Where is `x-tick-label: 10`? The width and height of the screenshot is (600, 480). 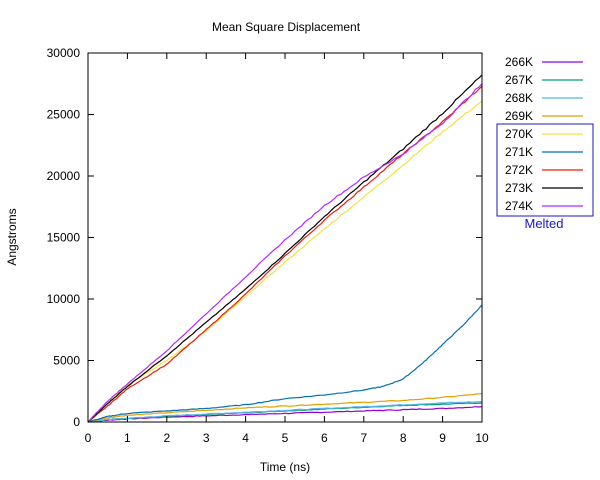 x-tick-label: 10 is located at coordinates (482, 438).